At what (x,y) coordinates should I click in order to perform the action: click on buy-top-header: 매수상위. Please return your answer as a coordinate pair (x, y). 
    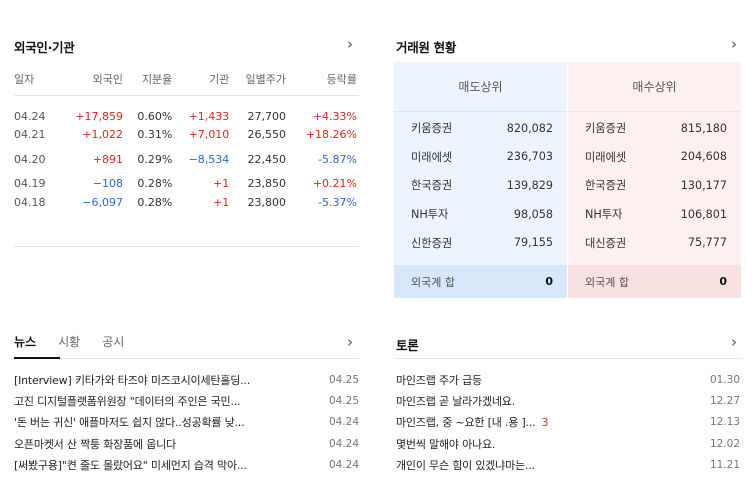
    Looking at the image, I should click on (654, 87).